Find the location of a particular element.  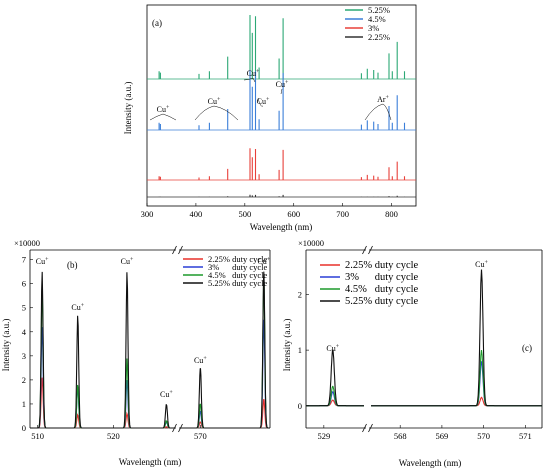

panel-c-ylabel: Intensity (a.u.) is located at coordinates (287, 345).